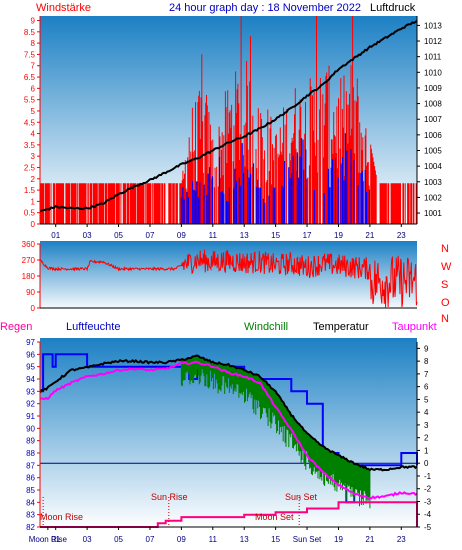 This screenshot has width=462, height=550. I want to click on temperature-tick-label: -5, so click(428, 527).